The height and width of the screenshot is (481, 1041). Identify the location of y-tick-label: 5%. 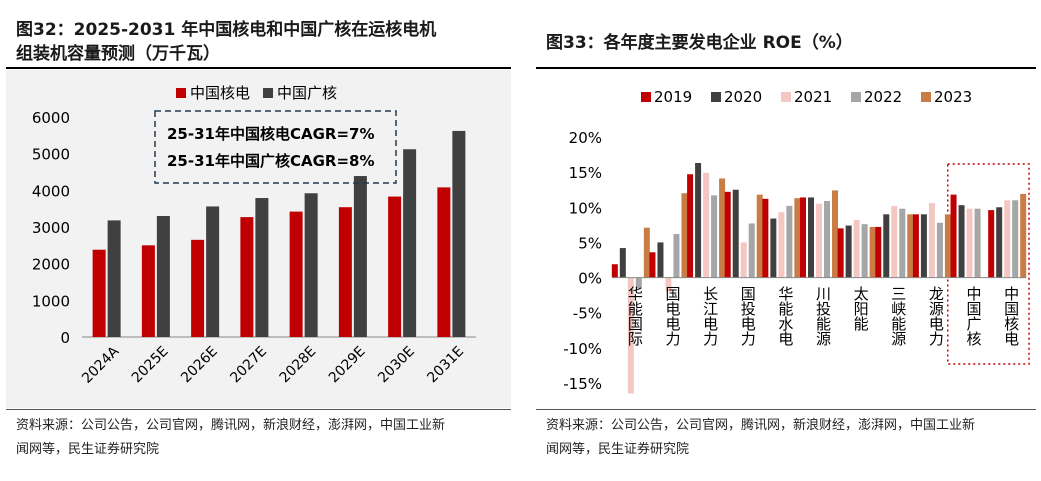
(590, 243).